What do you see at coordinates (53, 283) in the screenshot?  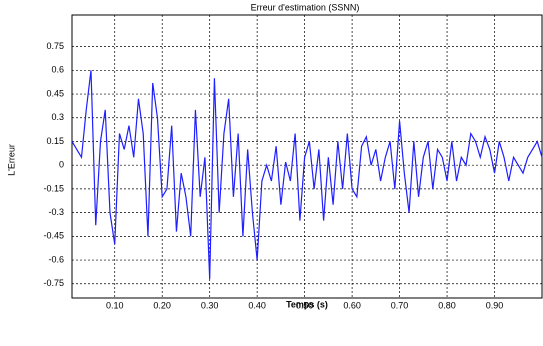 I see `y-tick-label: -0.75` at bounding box center [53, 283].